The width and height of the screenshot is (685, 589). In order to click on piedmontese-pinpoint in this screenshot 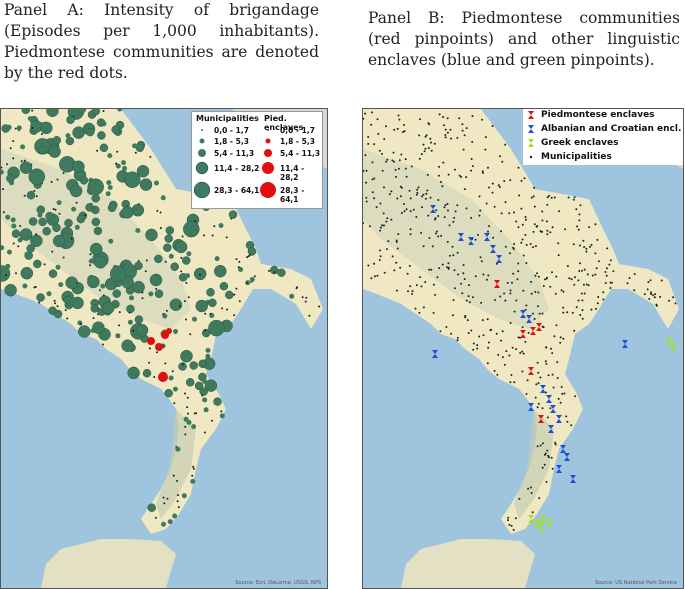, I will do `click(541, 419)`.